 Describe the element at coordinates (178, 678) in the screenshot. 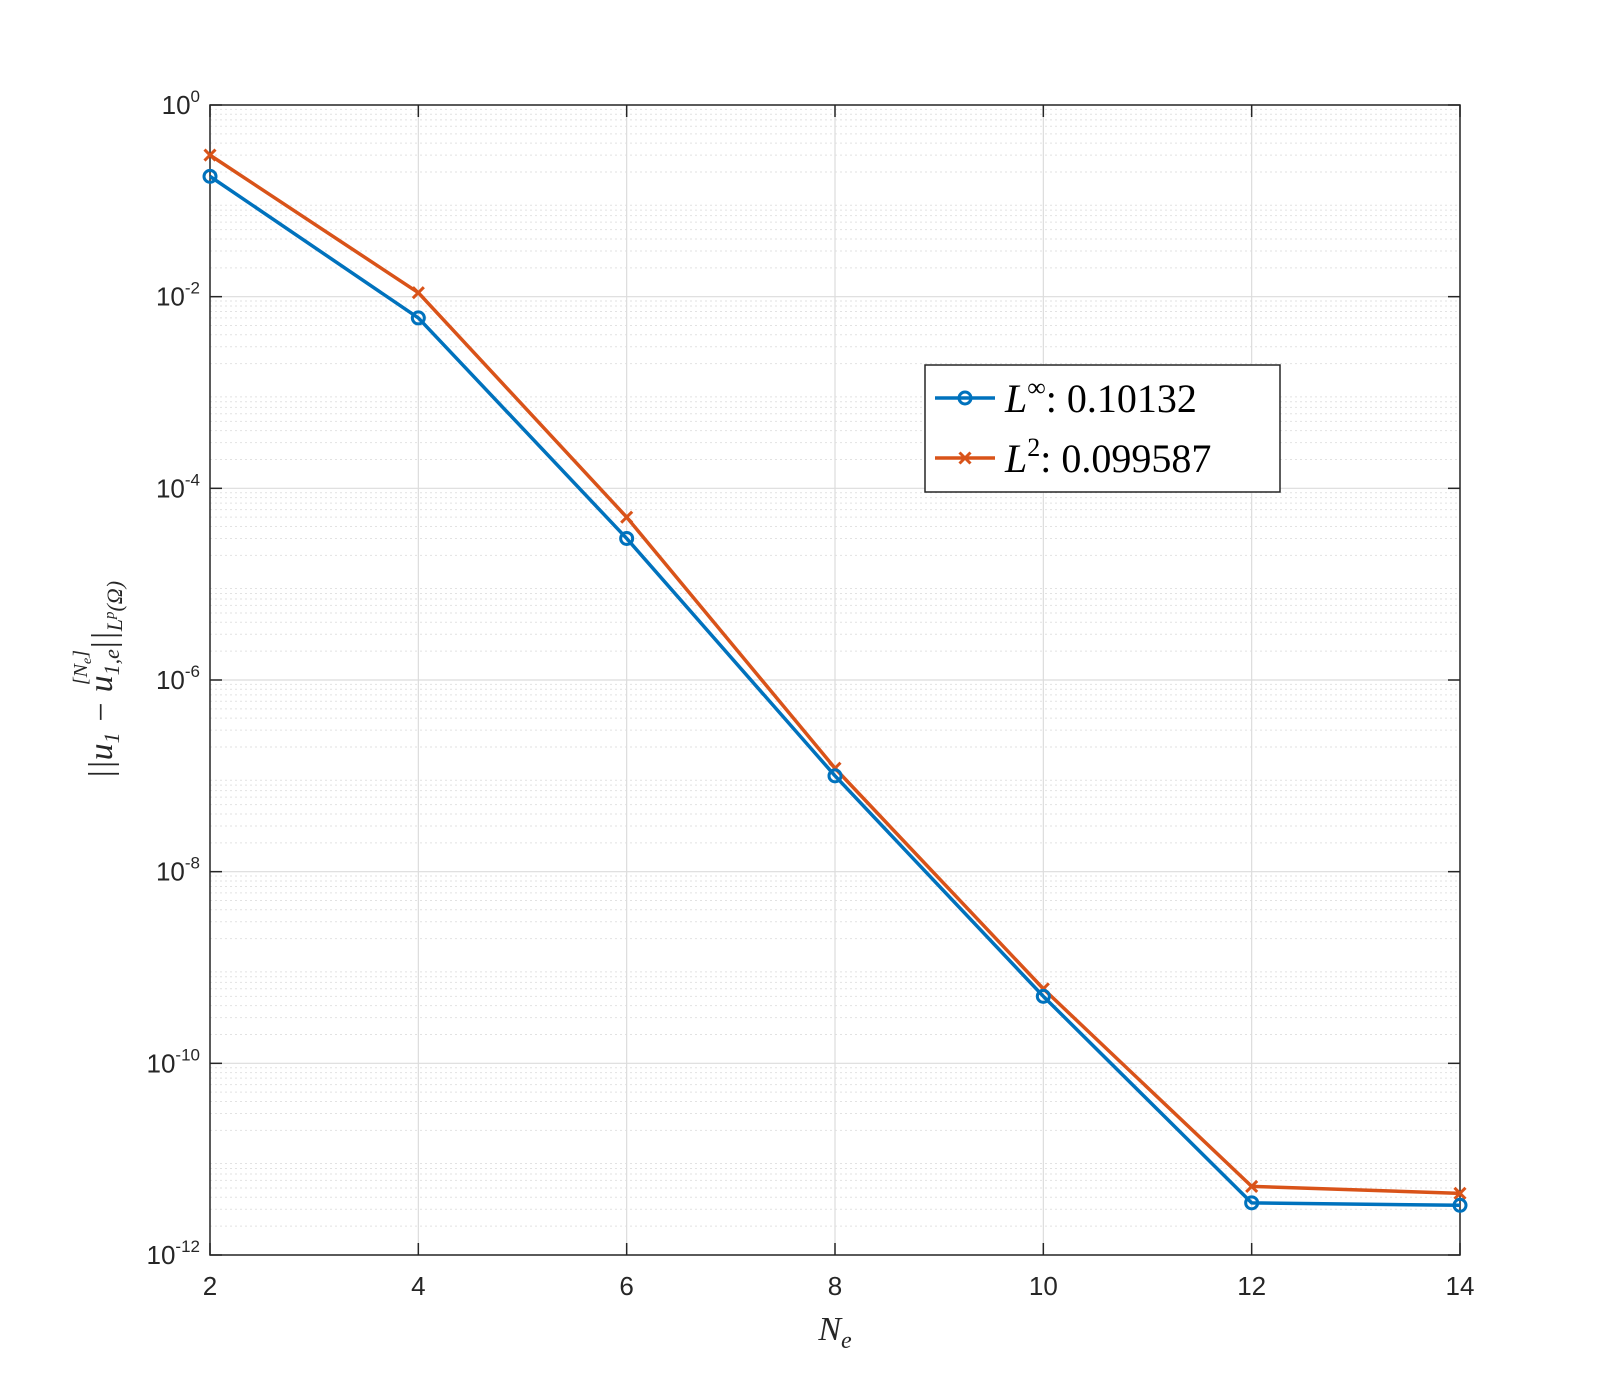

I see `y-tick-label: 10⁻⁶` at that location.